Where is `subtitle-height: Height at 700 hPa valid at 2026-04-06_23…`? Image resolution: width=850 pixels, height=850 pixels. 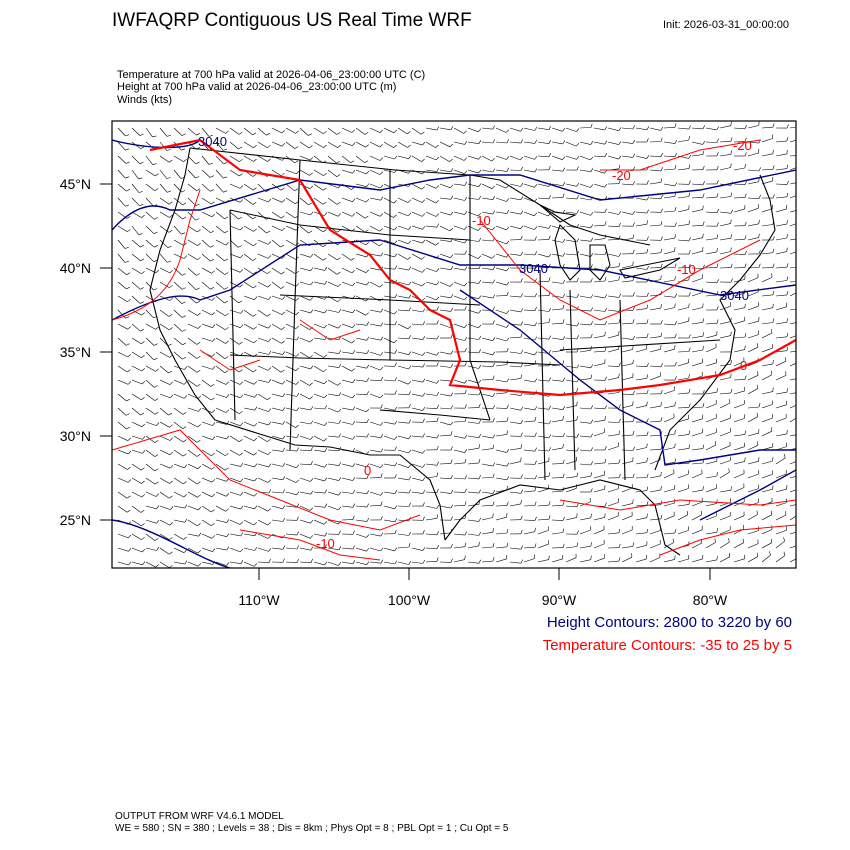
subtitle-height: Height at 700 hPa valid at 2026-04-06_23… is located at coordinates (257, 87).